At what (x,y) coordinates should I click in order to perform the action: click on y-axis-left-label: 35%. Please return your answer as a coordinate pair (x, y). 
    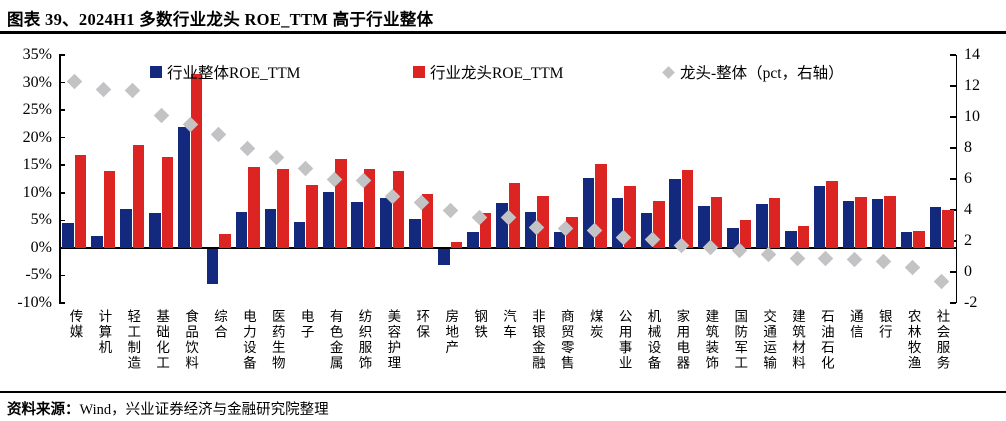
    Looking at the image, I should click on (37, 54).